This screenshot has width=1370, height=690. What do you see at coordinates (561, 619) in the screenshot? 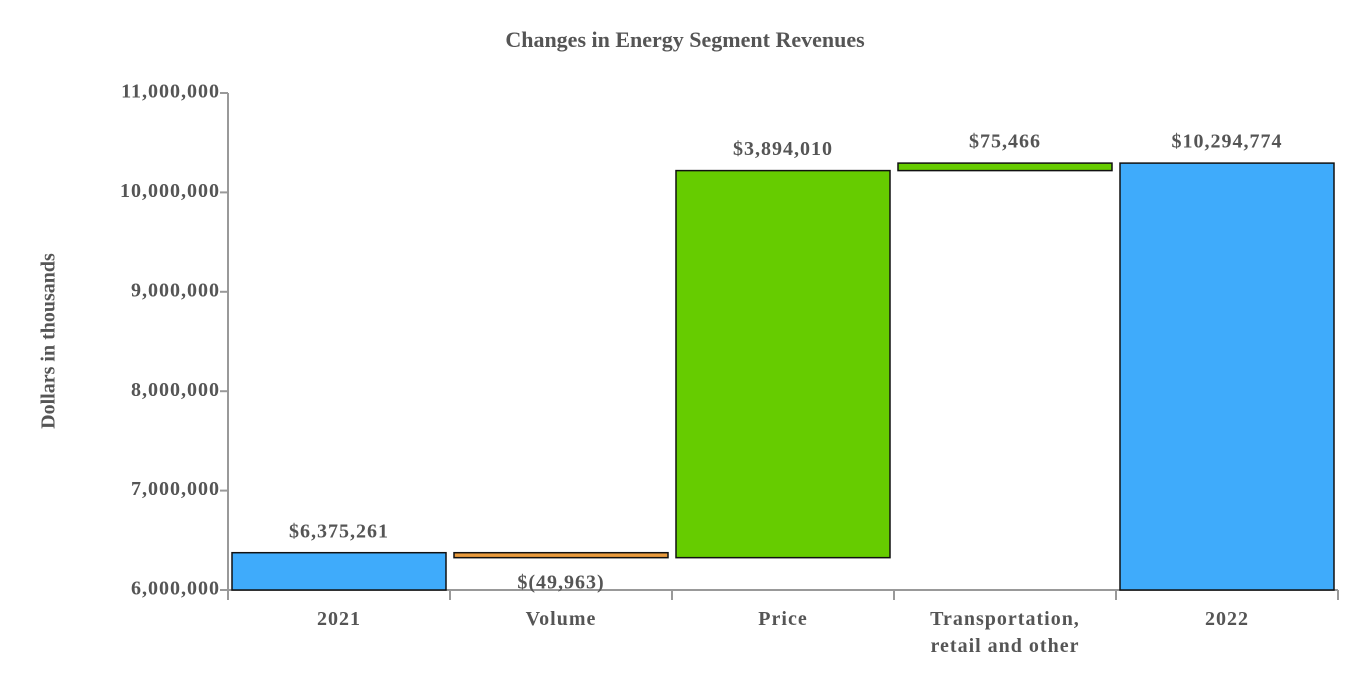
I see `x-tick-label: Volume` at bounding box center [561, 619].